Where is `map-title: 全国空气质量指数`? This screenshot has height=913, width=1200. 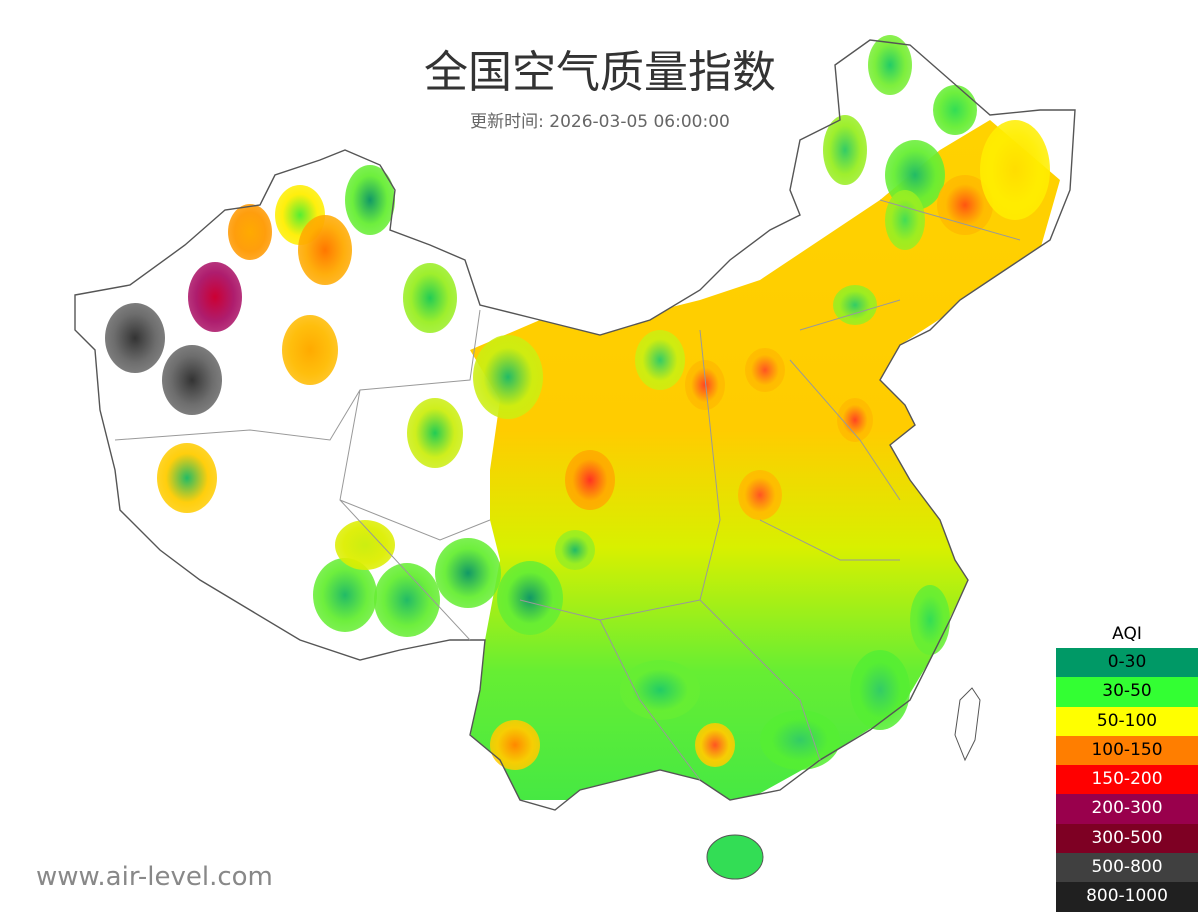
map-title: 全国空气质量指数 is located at coordinates (600, 72).